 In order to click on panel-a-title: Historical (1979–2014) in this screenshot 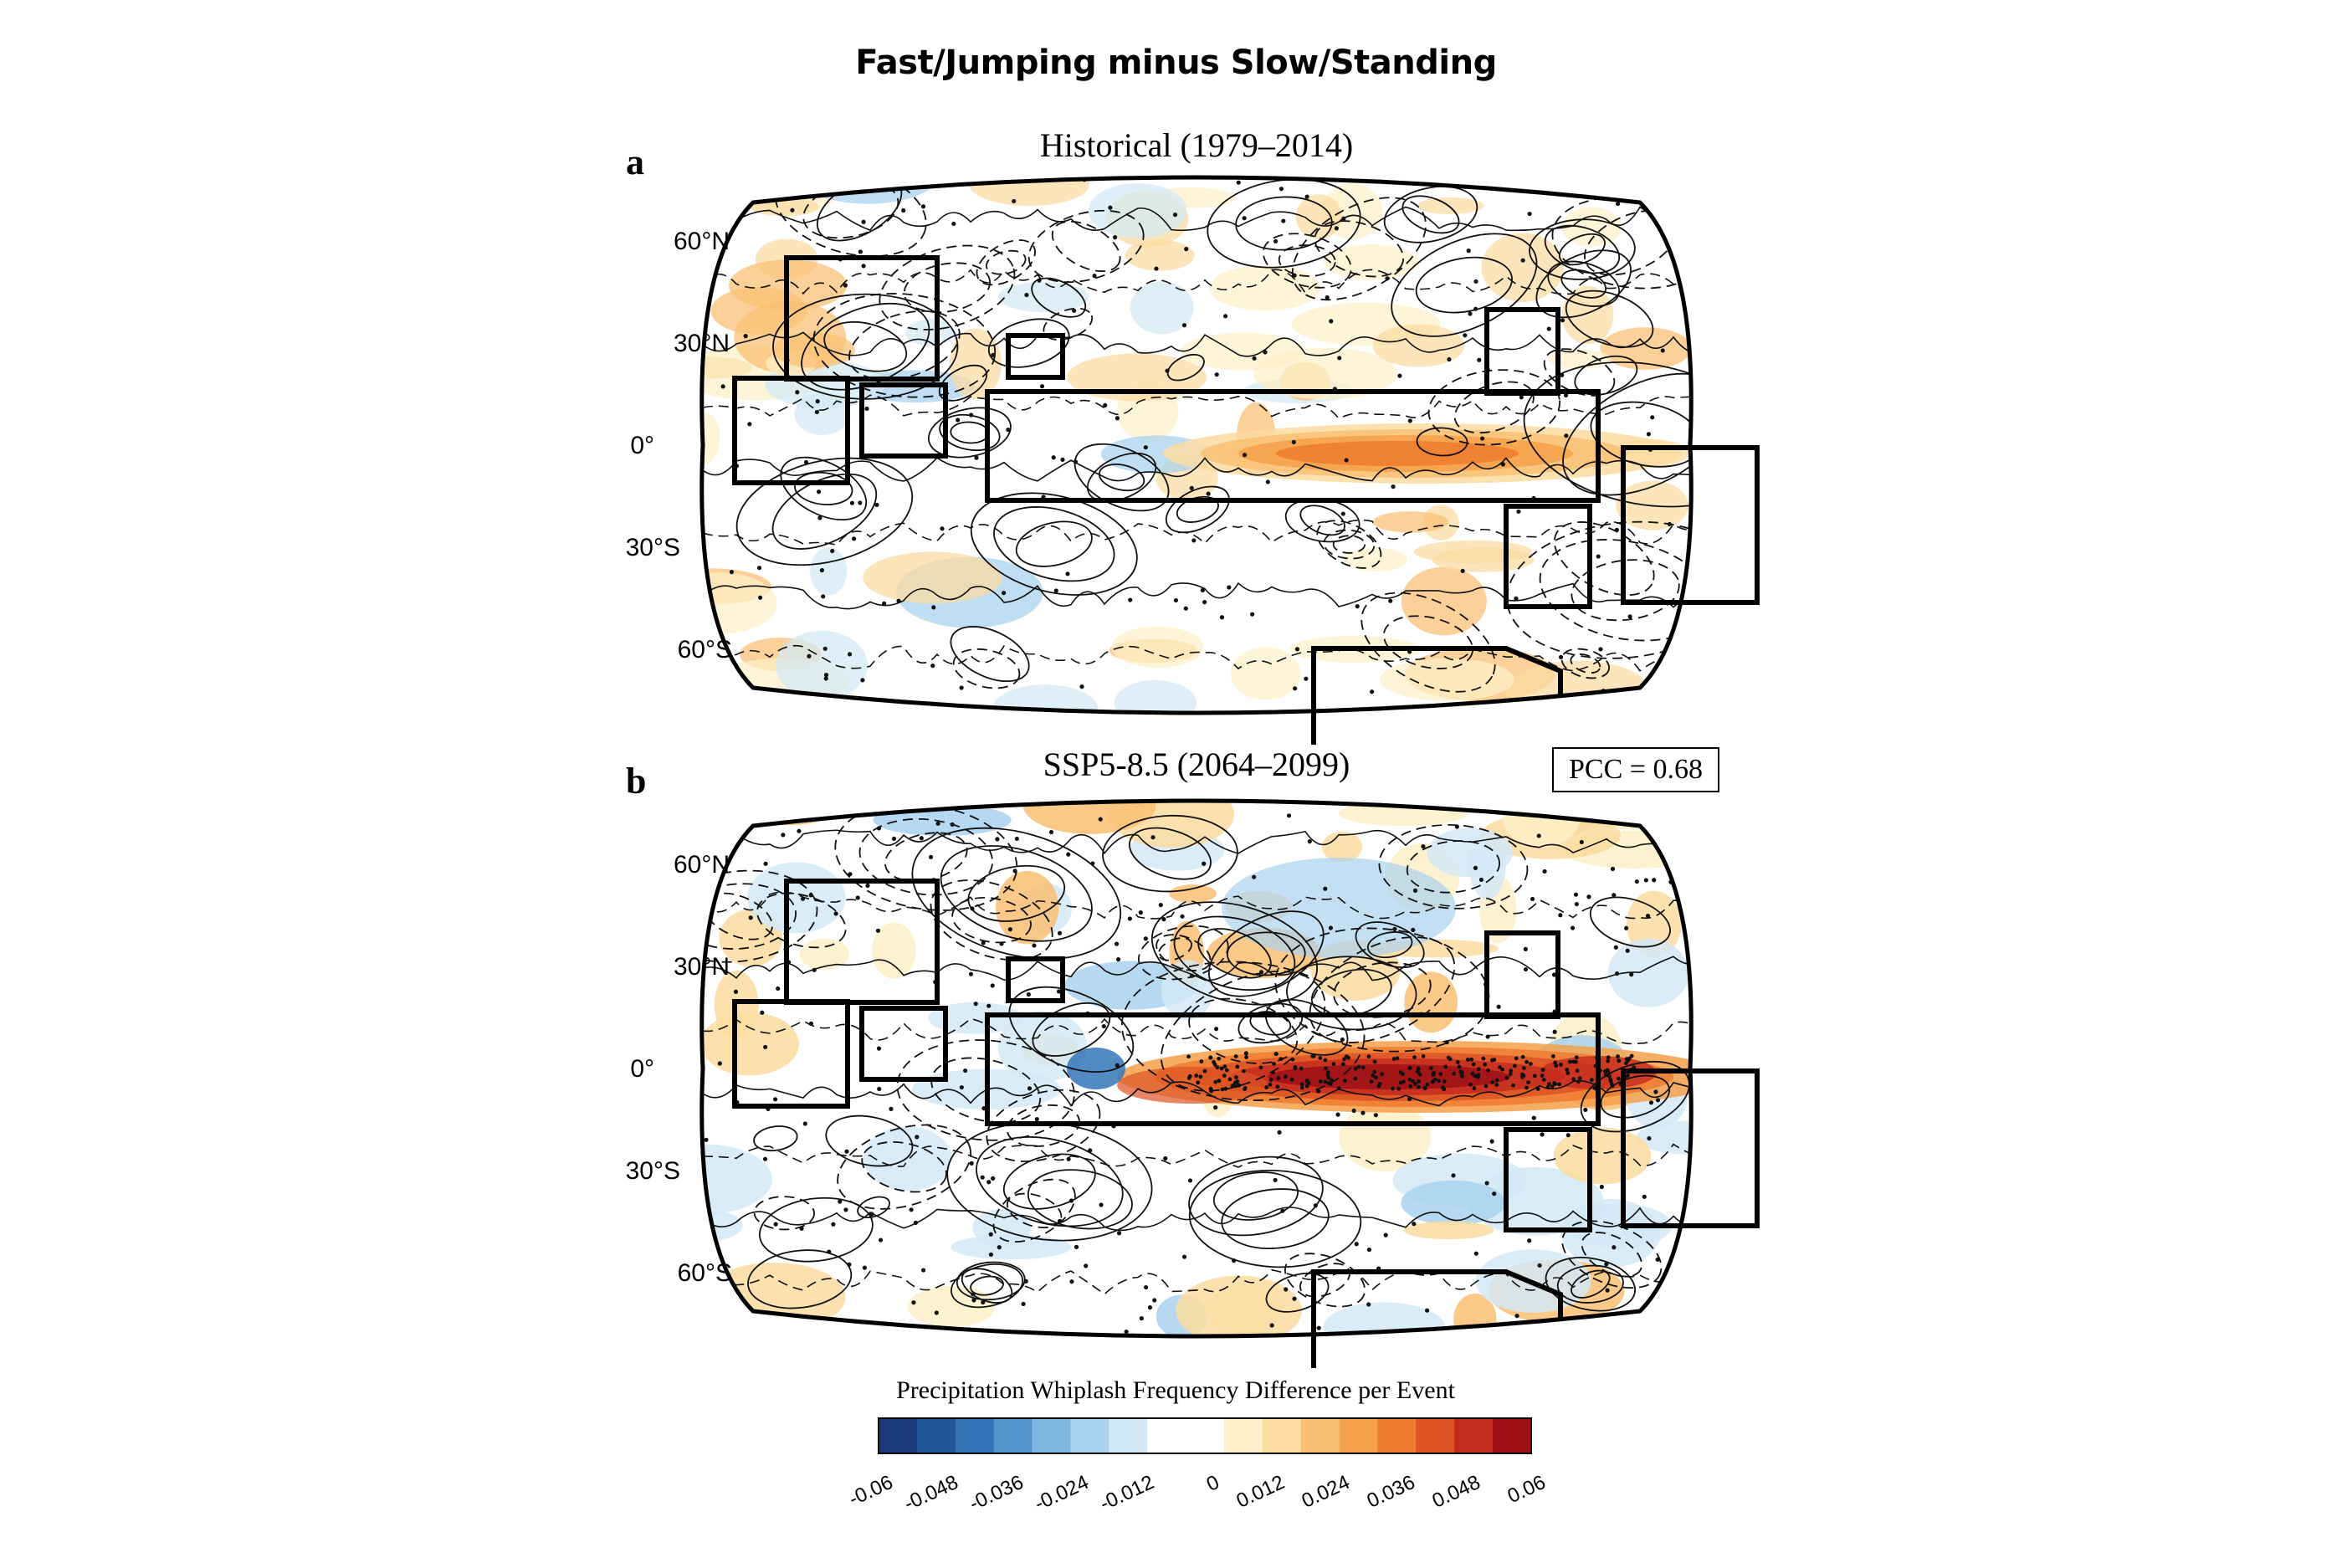, I will do `click(1197, 145)`.